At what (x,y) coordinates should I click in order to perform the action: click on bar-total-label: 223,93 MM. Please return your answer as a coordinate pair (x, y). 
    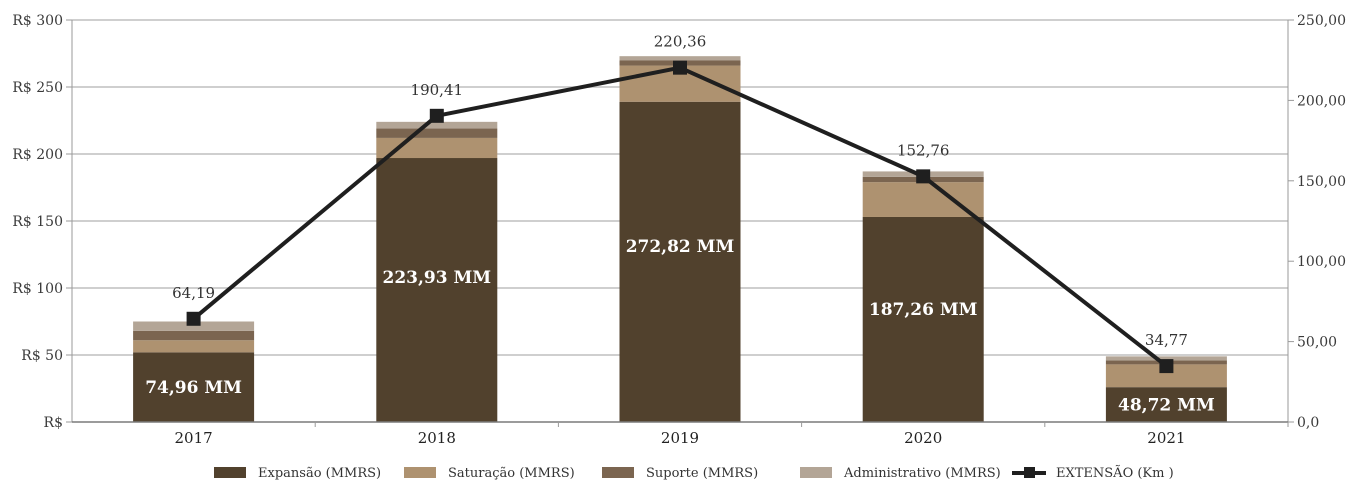
    Looking at the image, I should click on (436, 278).